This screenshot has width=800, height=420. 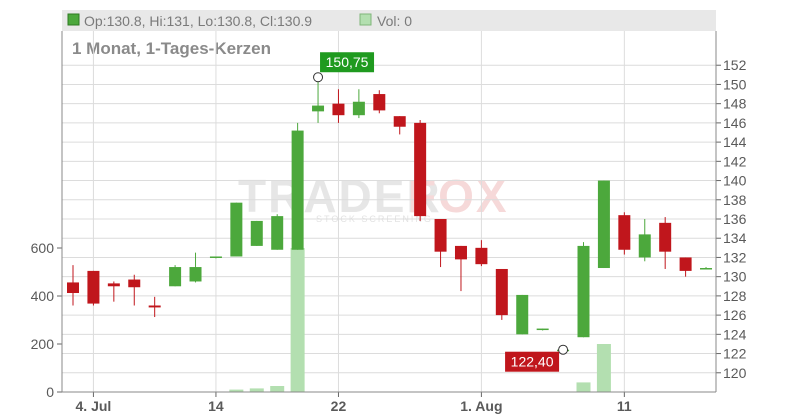 I want to click on ohlc-legend-text: Op:130.8, Hi:131, Lo:130.8, Cl:130.9, so click(x=198, y=21).